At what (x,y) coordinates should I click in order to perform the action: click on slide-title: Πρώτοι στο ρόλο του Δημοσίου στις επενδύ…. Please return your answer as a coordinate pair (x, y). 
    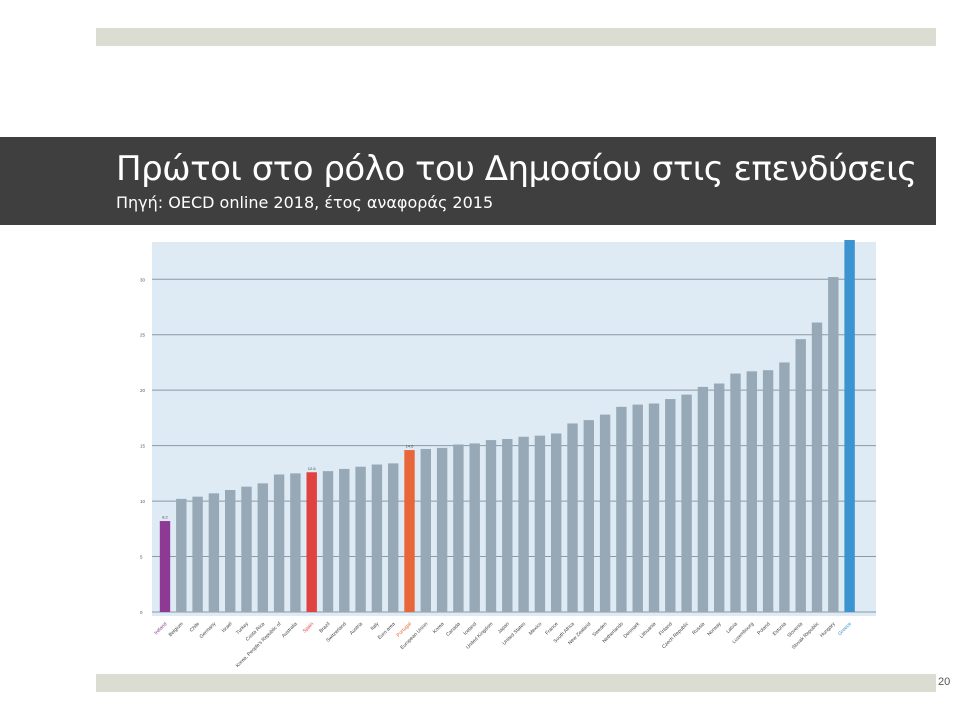
    Looking at the image, I should click on (516, 169).